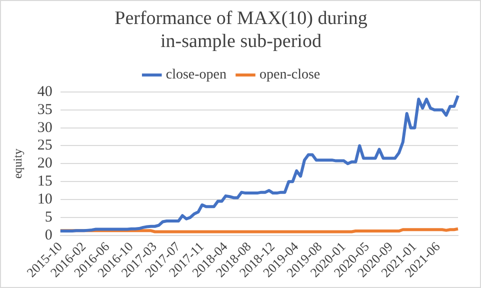 This screenshot has height=288, width=481. I want to click on y-tick-label: 25, so click(44, 146).